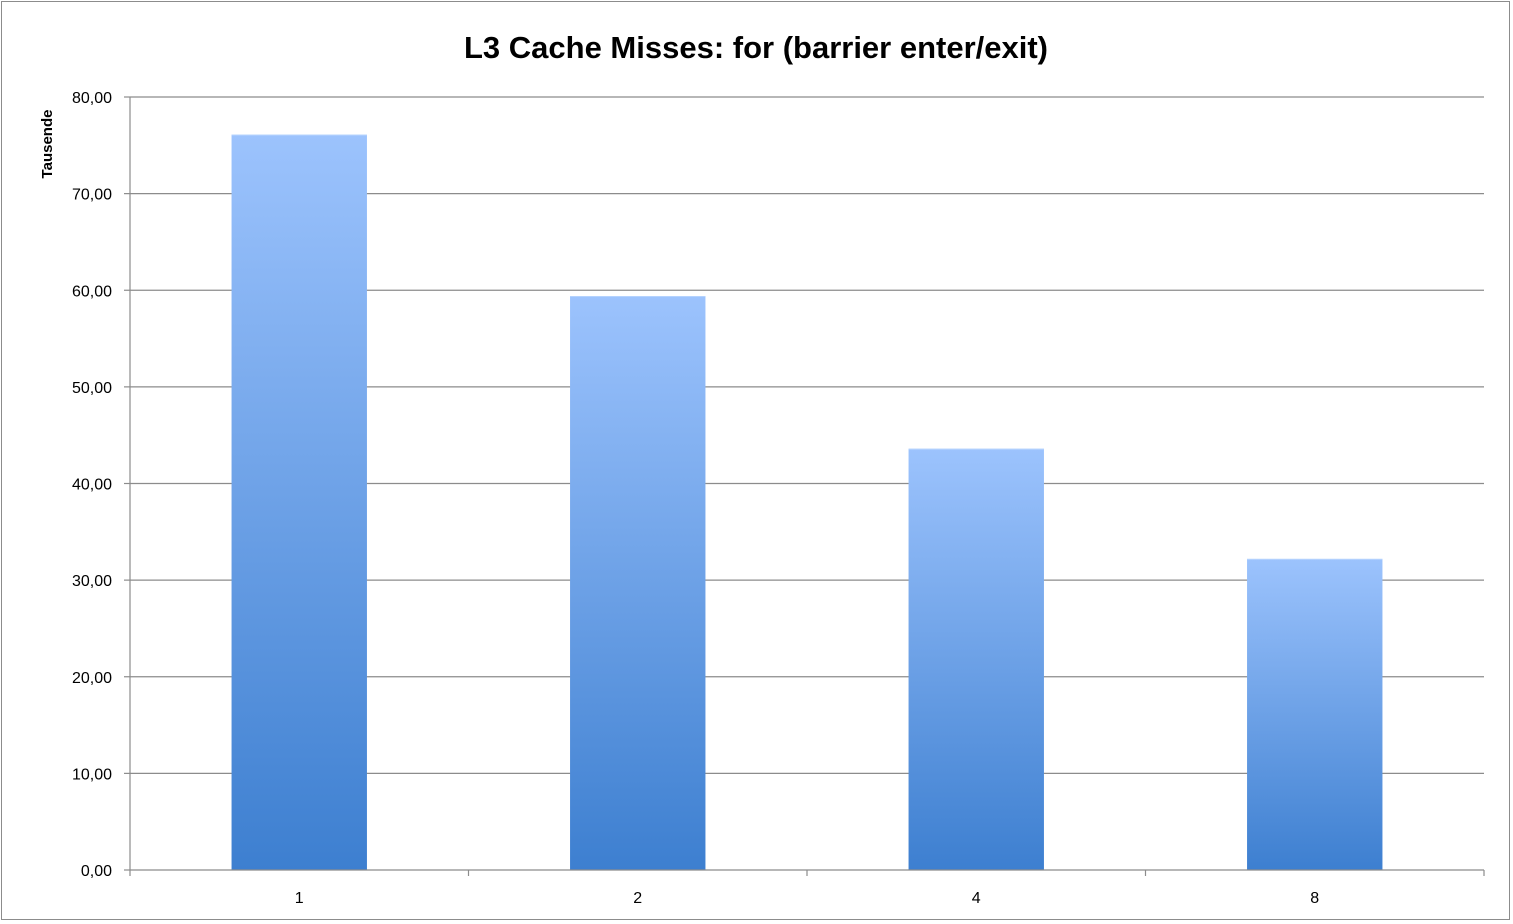 Image resolution: width=1513 pixels, height=924 pixels. Describe the element at coordinates (96, 871) in the screenshot. I see `y-tick-label: 0,00` at that location.